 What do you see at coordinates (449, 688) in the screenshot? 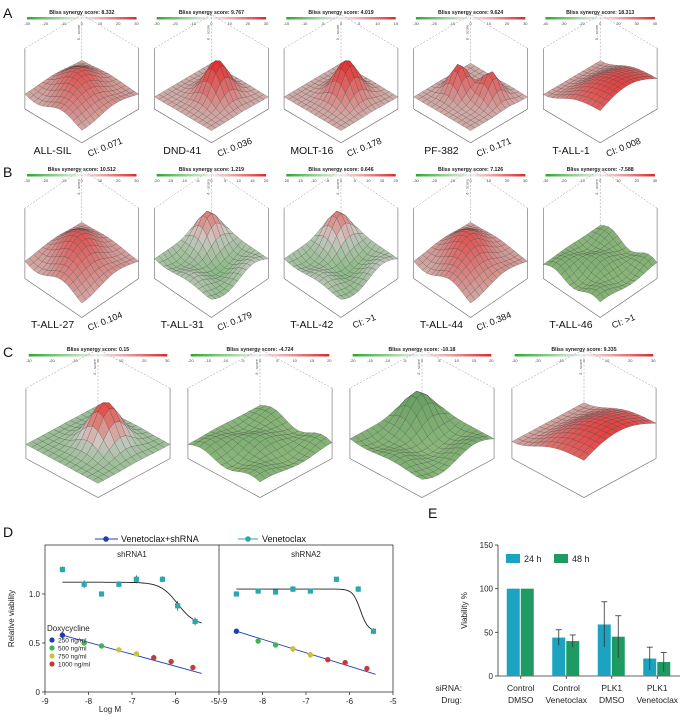
I see `row-label-sirna: siRNA:` at bounding box center [449, 688].